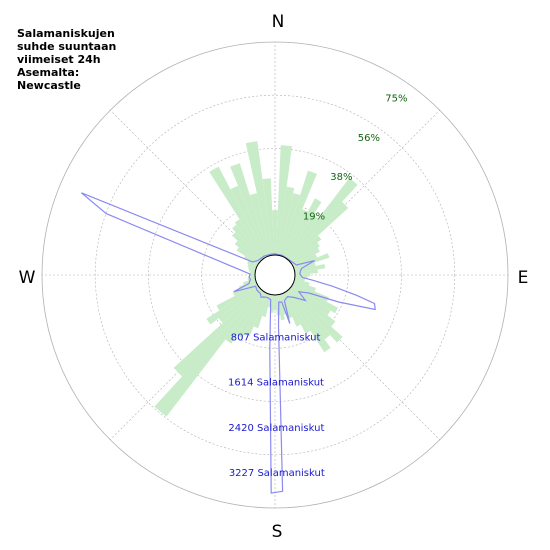 Image resolution: width=550 pixels, height=550 pixels. Describe the element at coordinates (276, 337) in the screenshot. I see `count-ring-label: 807 Salamaniskut` at that location.